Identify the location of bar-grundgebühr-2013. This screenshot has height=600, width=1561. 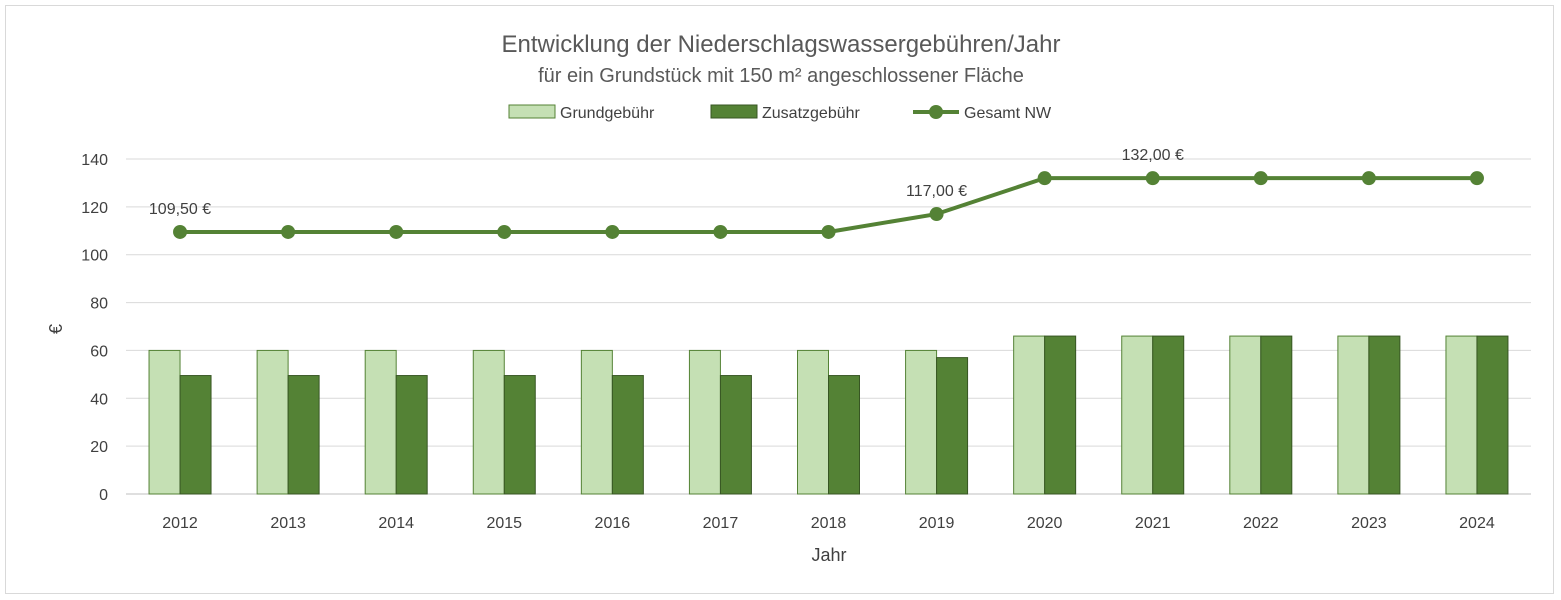
(272, 422).